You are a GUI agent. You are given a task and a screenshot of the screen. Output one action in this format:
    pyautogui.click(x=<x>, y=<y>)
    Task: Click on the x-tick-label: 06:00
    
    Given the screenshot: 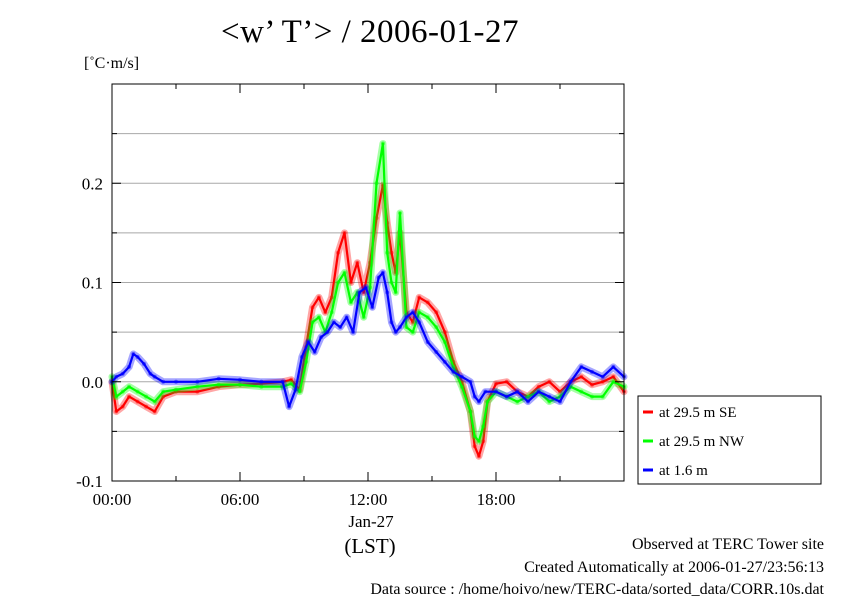 What is the action you would take?
    pyautogui.click(x=240, y=499)
    